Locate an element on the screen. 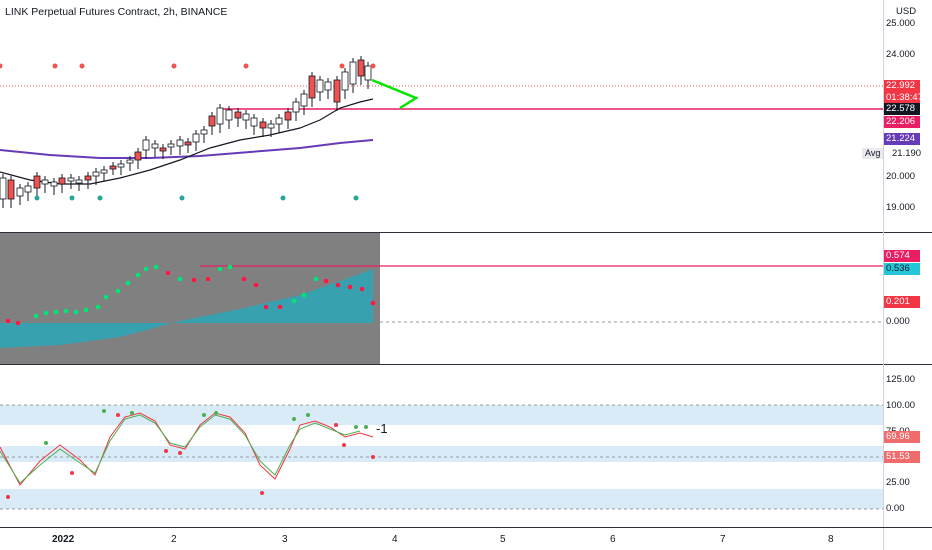  black-moving-average is located at coordinates (187, 141).